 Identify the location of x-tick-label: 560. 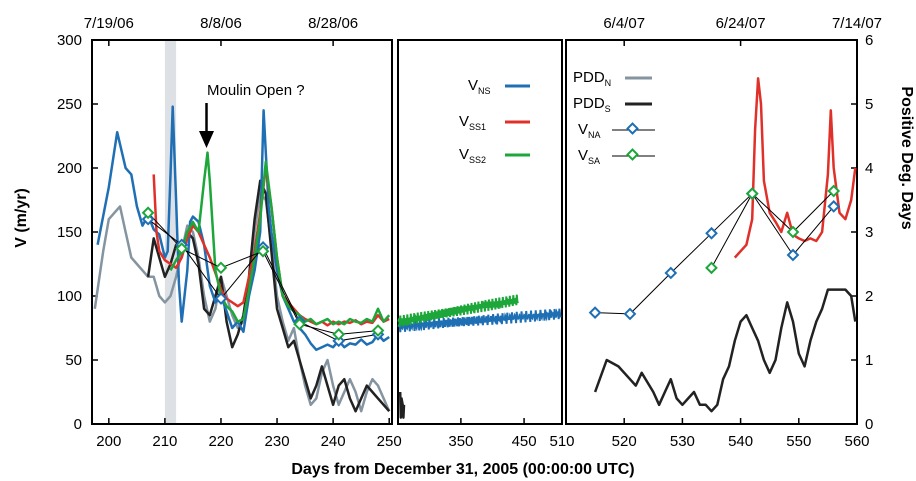
(856, 441).